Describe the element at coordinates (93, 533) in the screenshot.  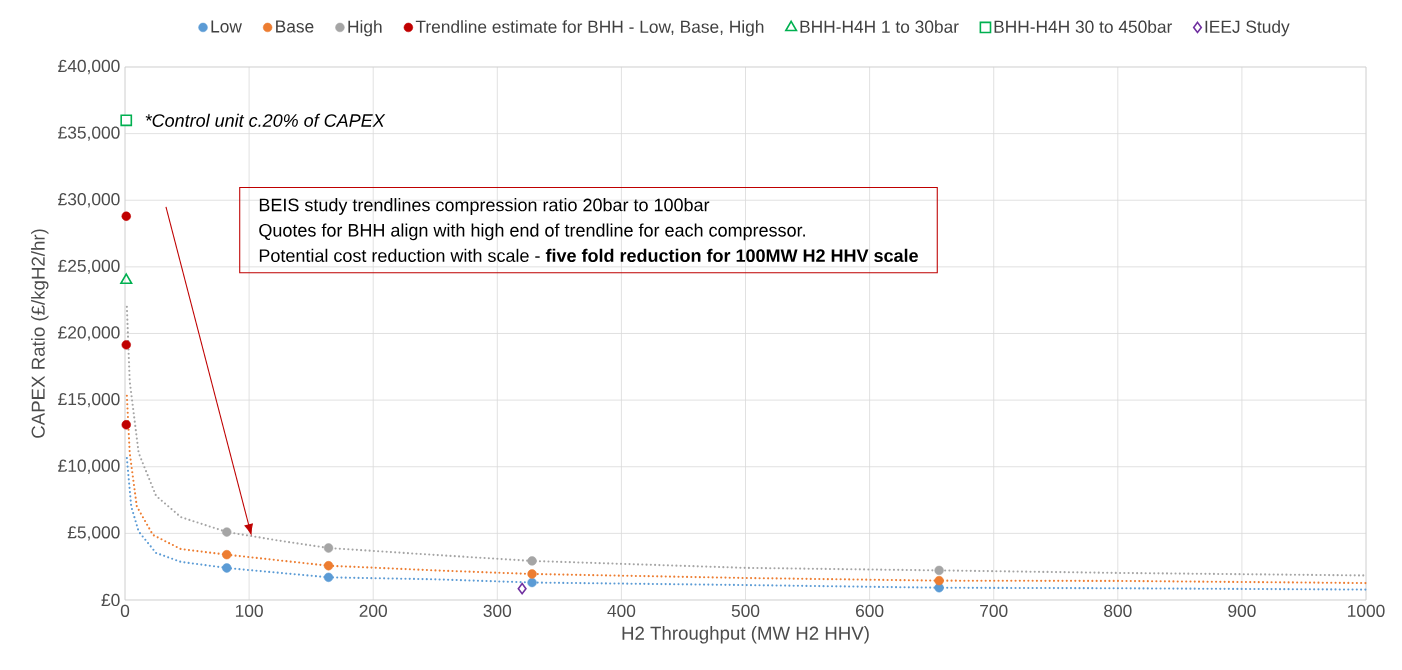
I see `y-tick-label: £5,000` at that location.